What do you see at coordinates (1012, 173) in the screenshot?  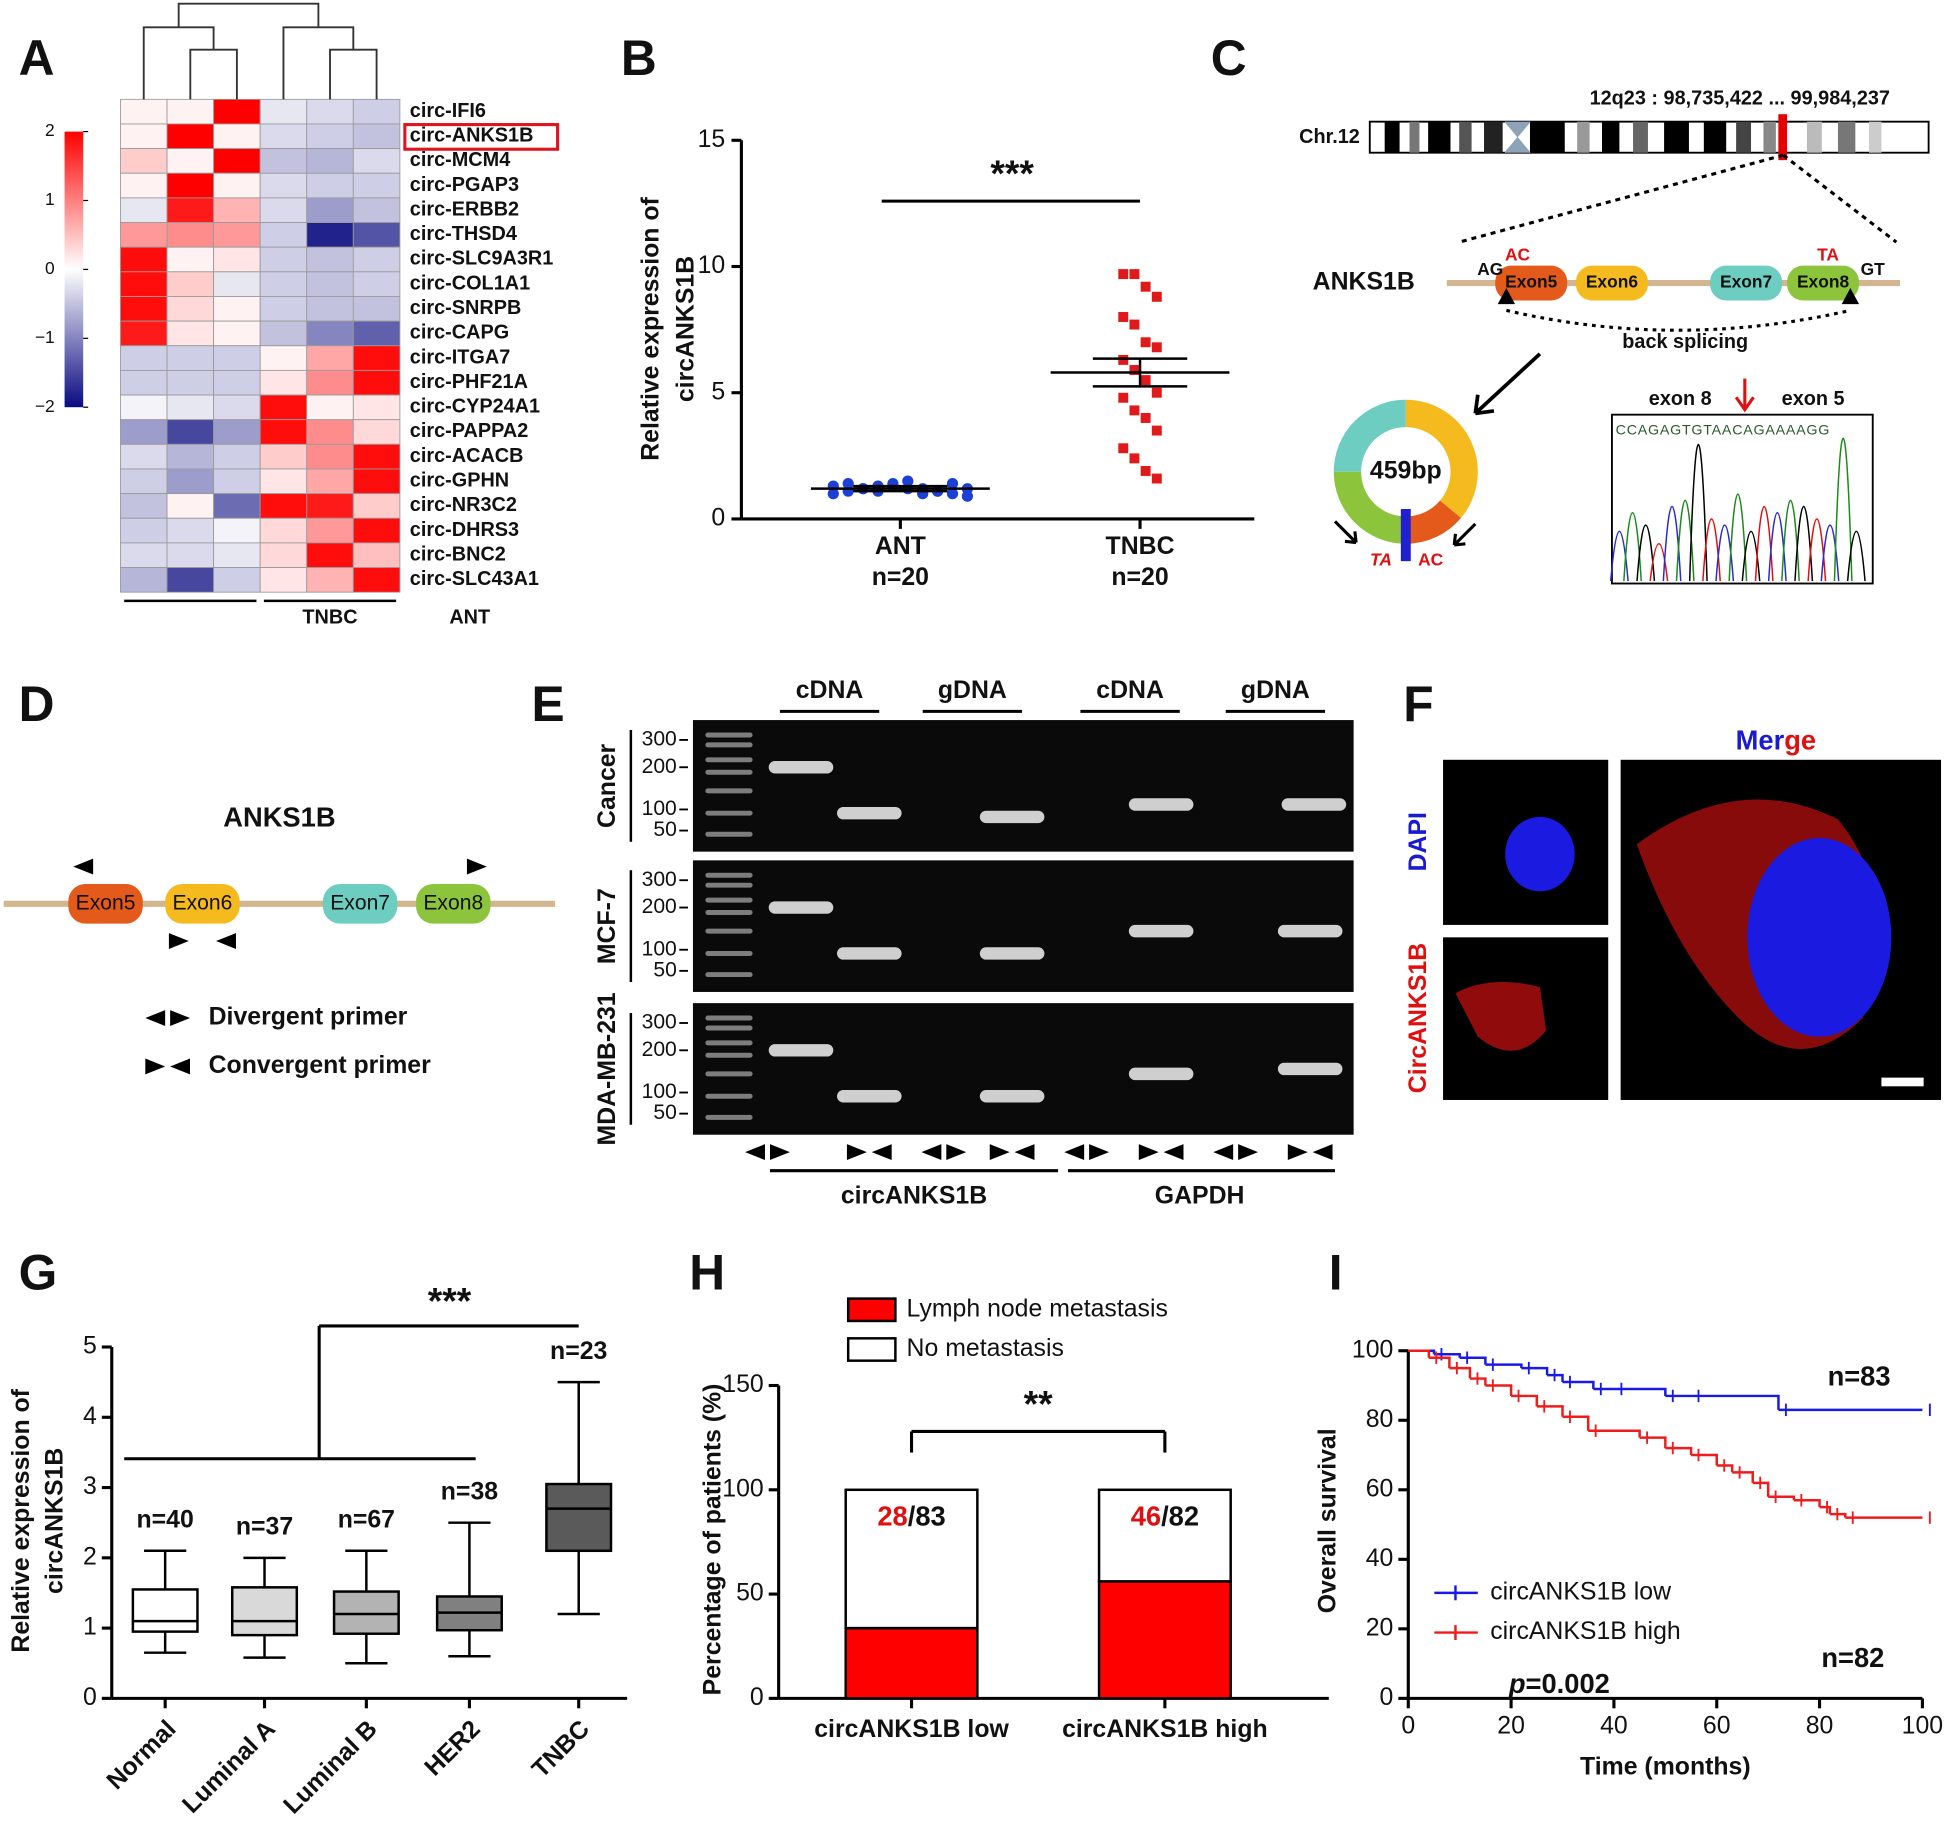 I see `significance: ***` at bounding box center [1012, 173].